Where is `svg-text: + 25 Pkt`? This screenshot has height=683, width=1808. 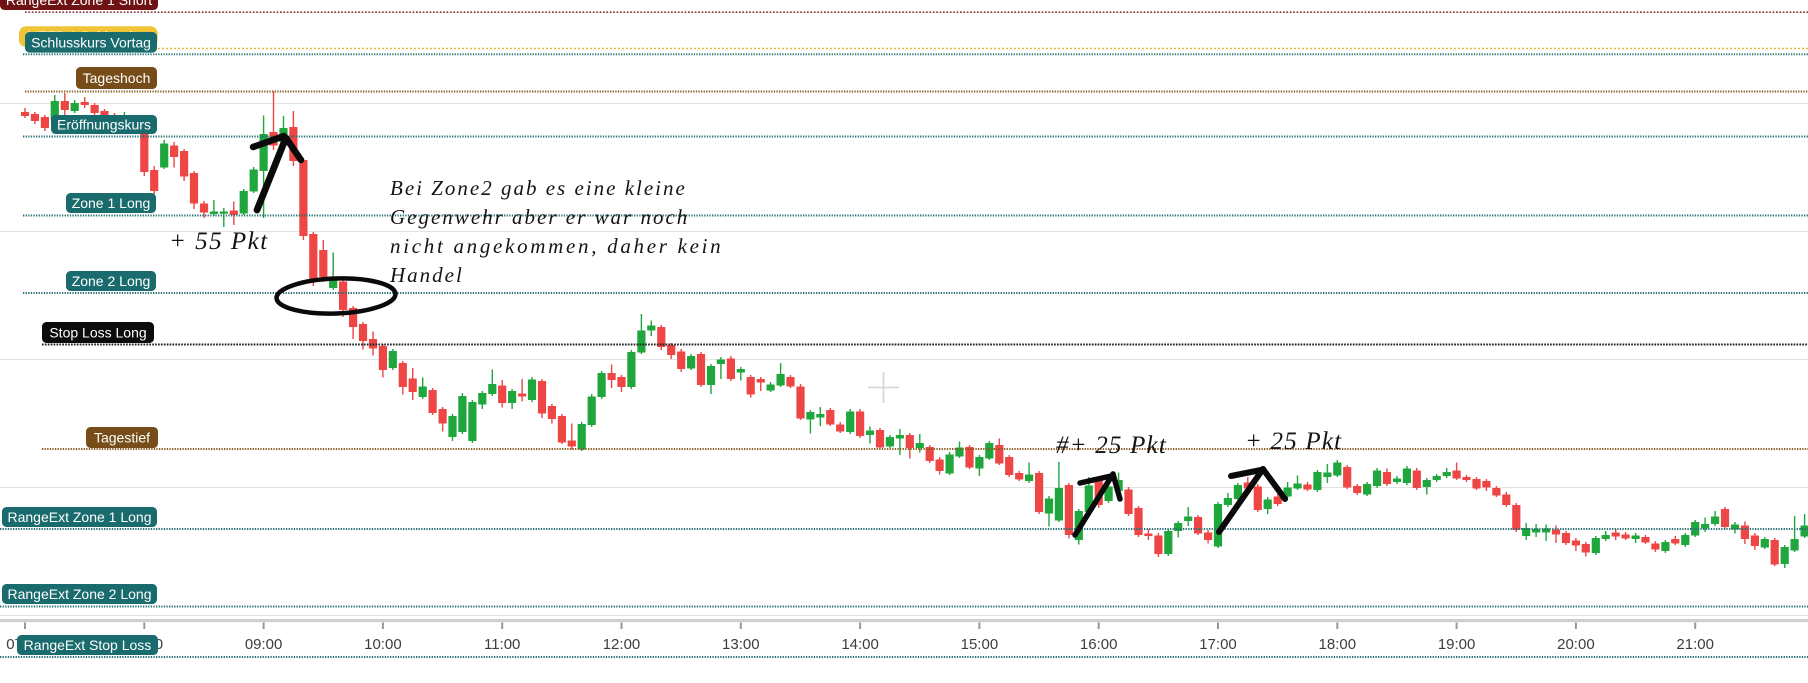
svg-text: + 25 Pkt is located at coordinates (1293, 441).